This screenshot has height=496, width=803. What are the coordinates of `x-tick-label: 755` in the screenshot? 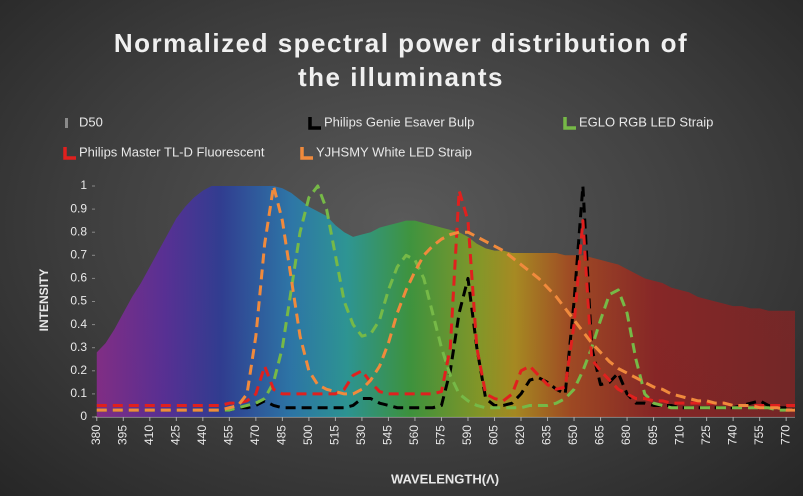 It's located at (759, 435).